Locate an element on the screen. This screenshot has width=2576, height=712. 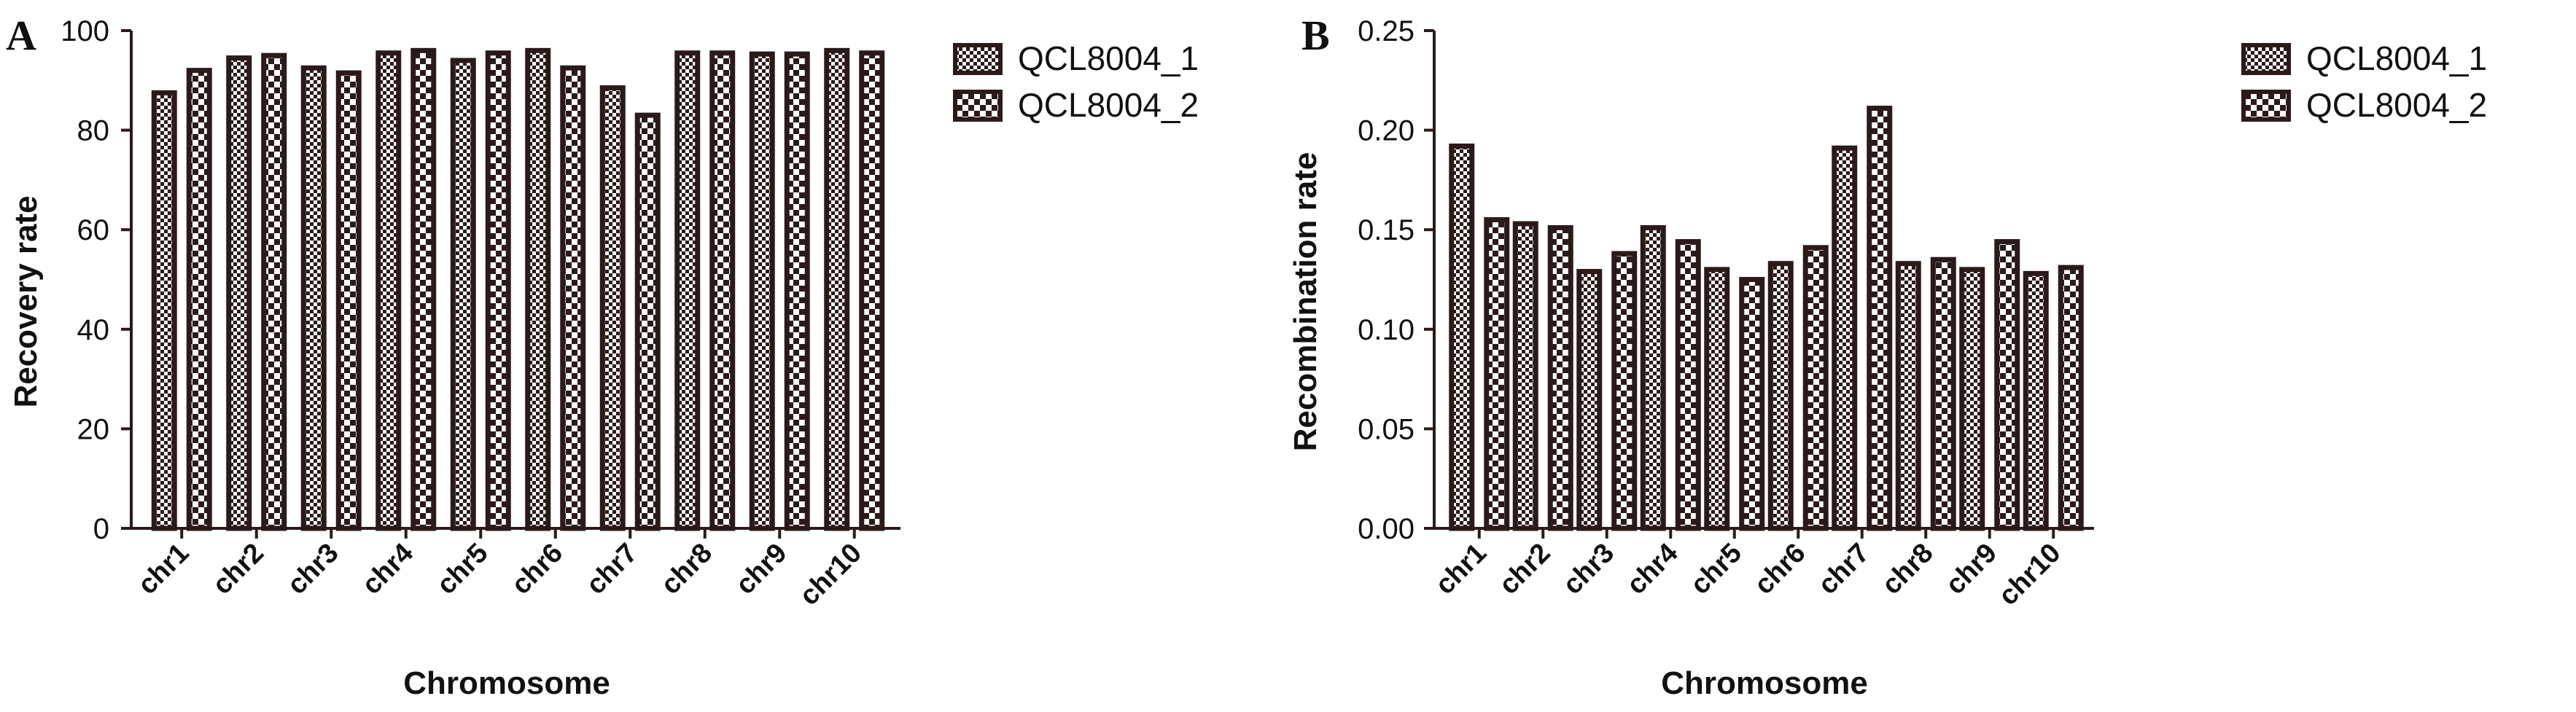
y-tick-label: 0 is located at coordinates (101, 529).